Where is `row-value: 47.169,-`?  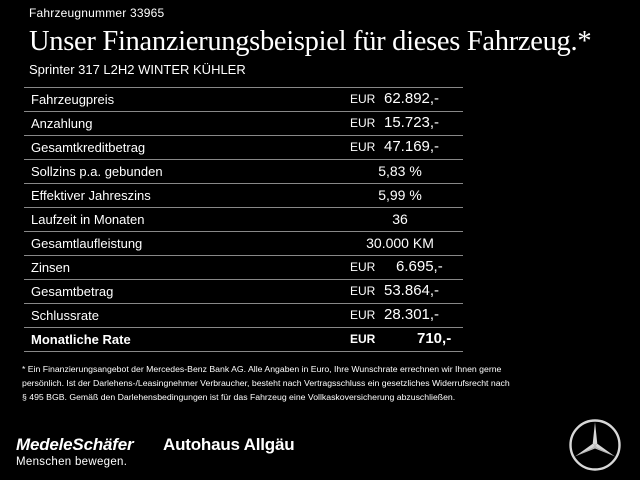
row-value: 47.169,- is located at coordinates (412, 146).